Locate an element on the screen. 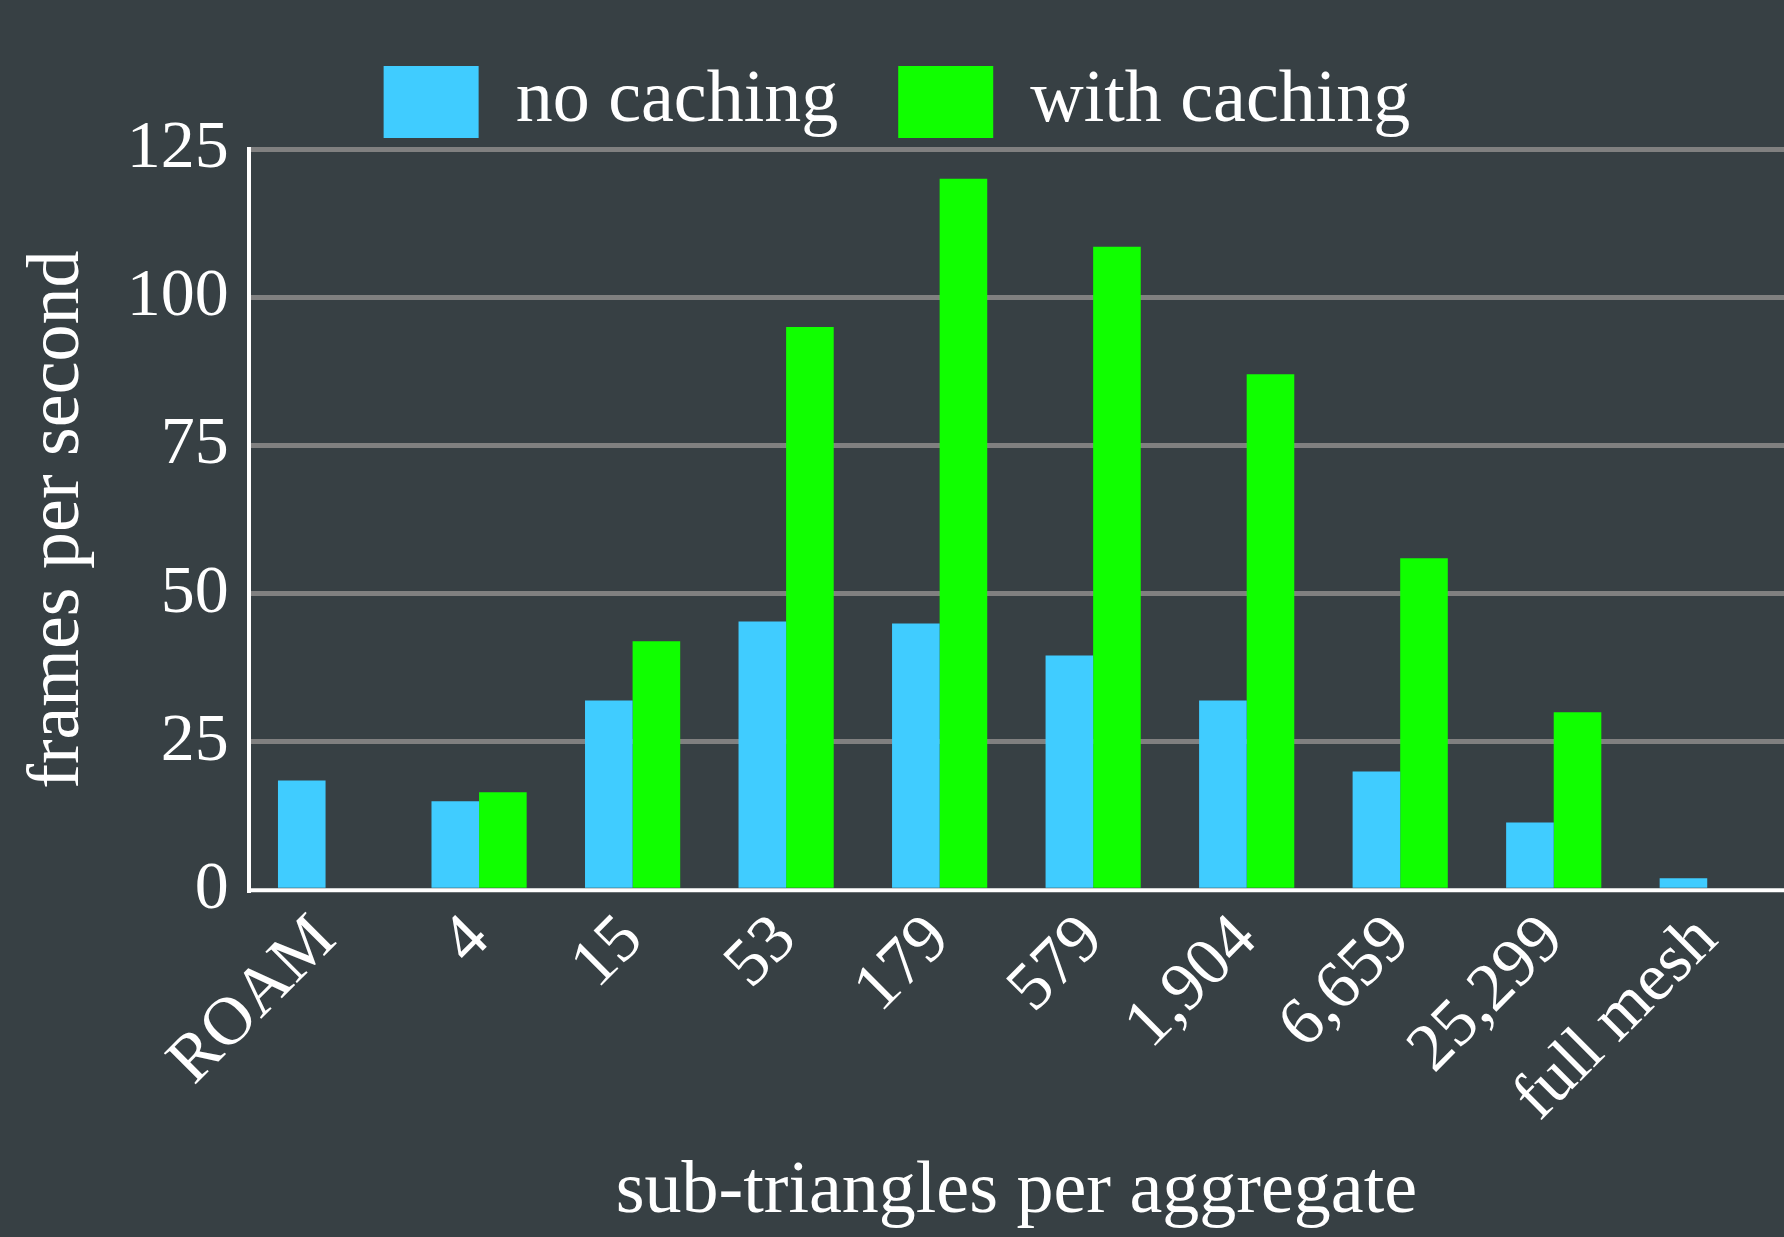  legend-label: with caching is located at coordinates (1220, 96).